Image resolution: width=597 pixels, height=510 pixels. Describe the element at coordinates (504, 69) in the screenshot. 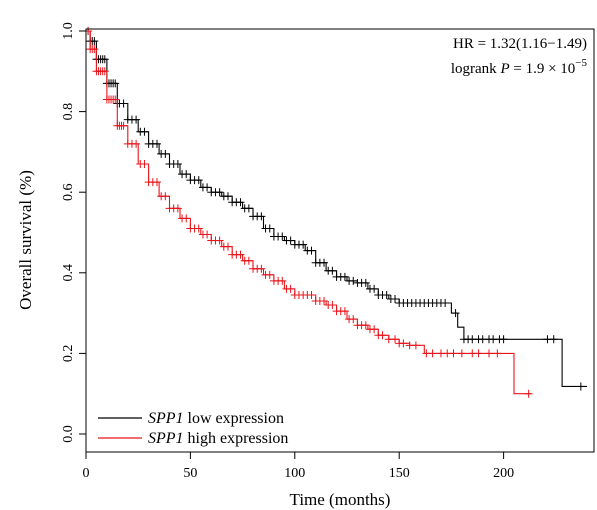

I see `p-symbol: P` at that location.